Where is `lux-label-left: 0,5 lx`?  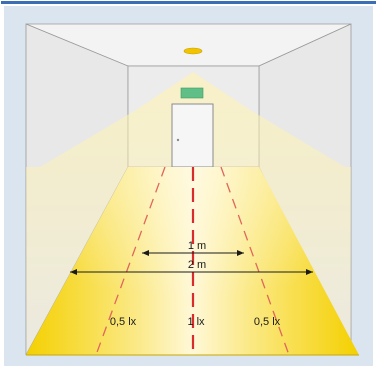 lux-label-left: 0,5 lx is located at coordinates (123, 322).